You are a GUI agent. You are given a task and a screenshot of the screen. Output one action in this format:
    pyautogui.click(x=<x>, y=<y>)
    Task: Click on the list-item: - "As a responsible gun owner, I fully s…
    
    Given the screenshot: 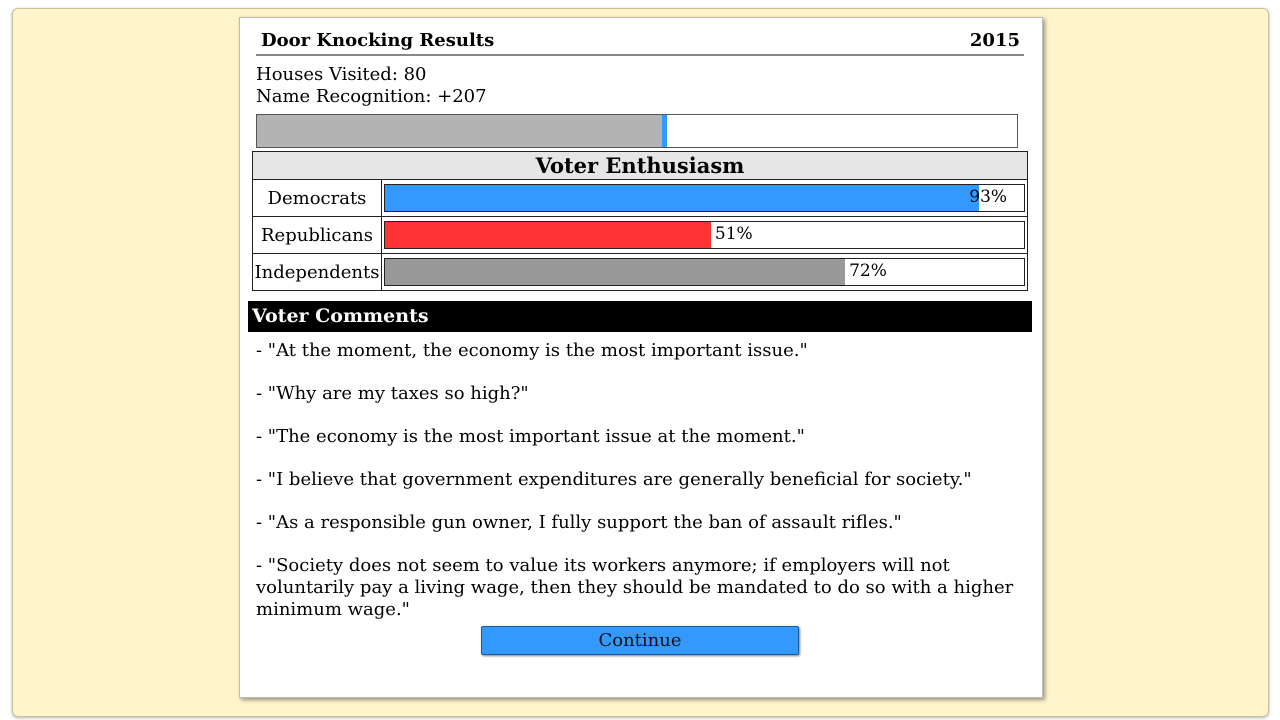 What is the action you would take?
    pyautogui.click(x=579, y=522)
    